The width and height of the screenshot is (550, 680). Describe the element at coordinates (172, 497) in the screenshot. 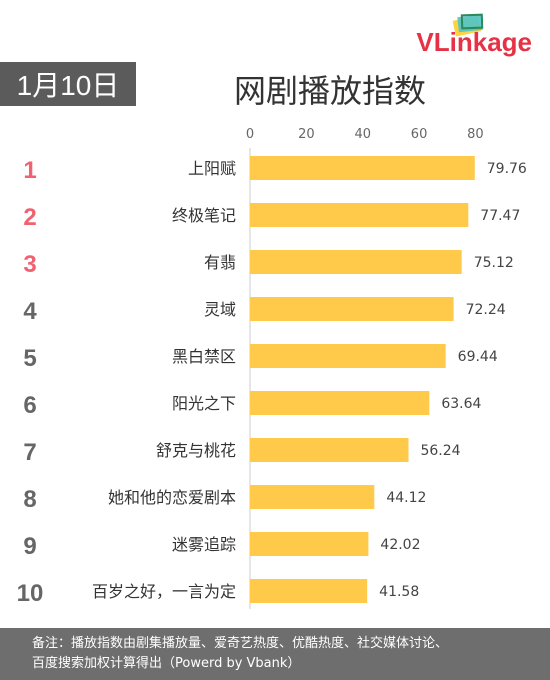

I see `category-label: 她和他的恋爱剧本` at that location.